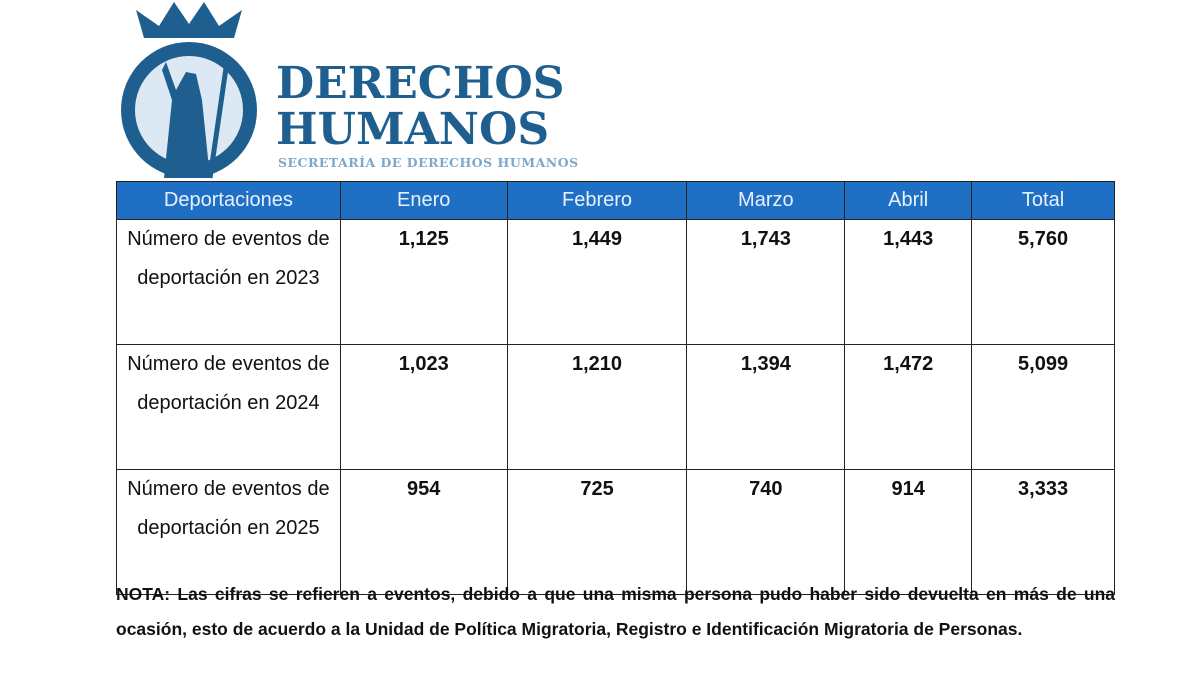  Describe the element at coordinates (423, 532) in the screenshot. I see `value-cell: 954` at that location.